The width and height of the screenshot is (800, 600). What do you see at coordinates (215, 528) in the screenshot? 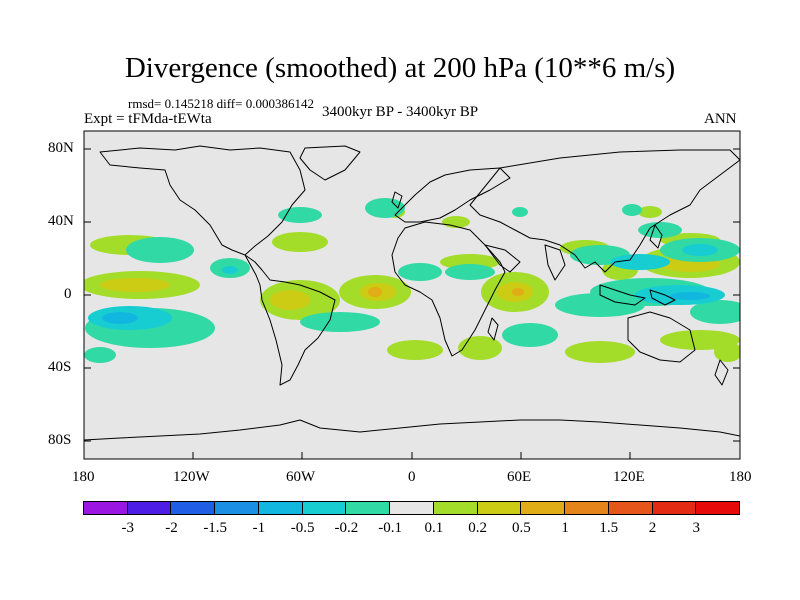
I see `colorbar-label: -1.5` at bounding box center [215, 528].